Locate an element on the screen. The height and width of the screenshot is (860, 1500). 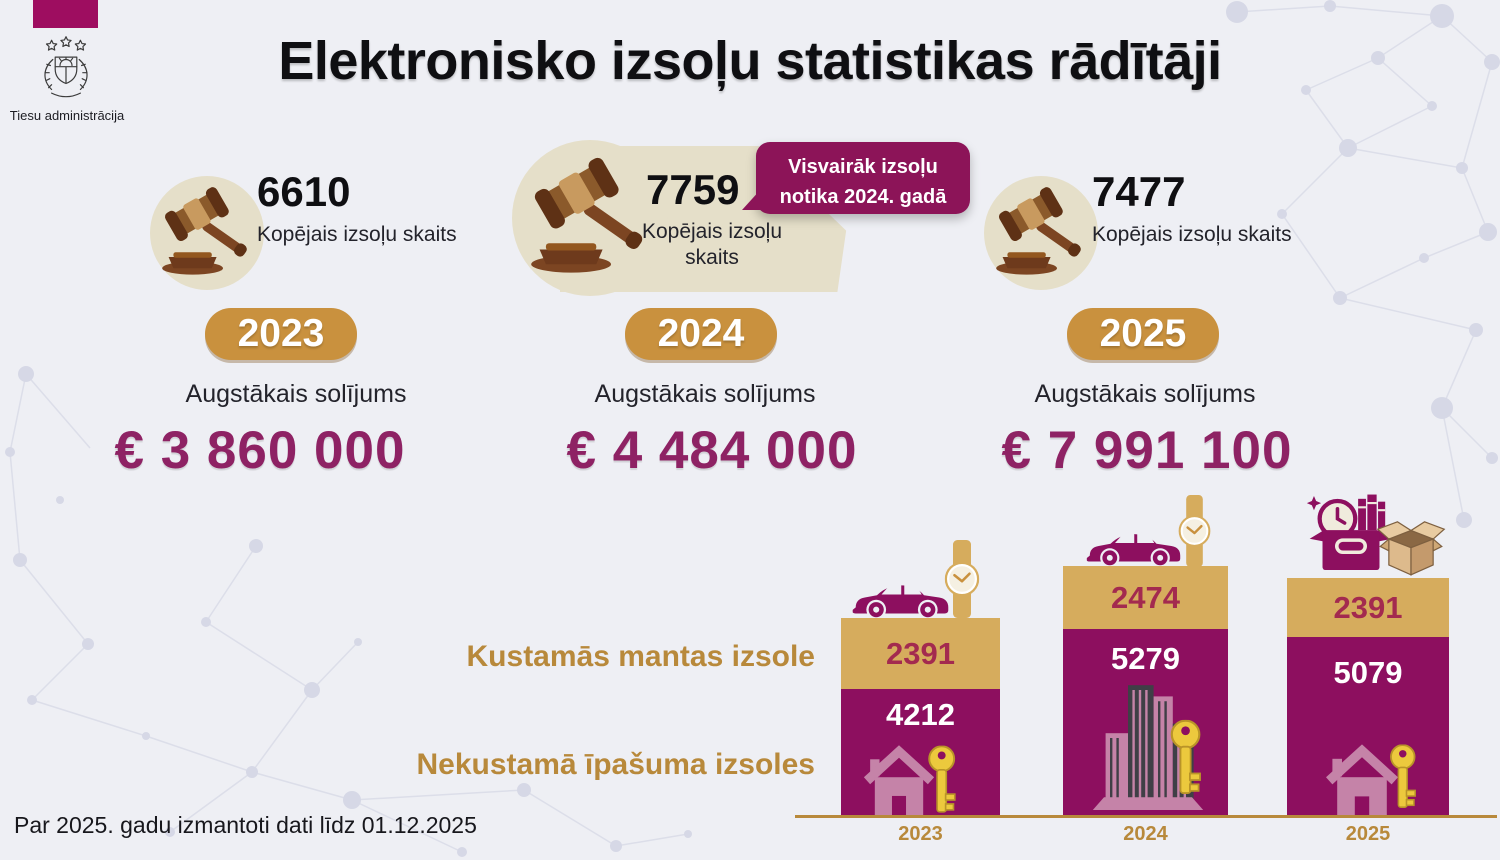
bar-2025-realestate-value: 5079 is located at coordinates (1368, 672).